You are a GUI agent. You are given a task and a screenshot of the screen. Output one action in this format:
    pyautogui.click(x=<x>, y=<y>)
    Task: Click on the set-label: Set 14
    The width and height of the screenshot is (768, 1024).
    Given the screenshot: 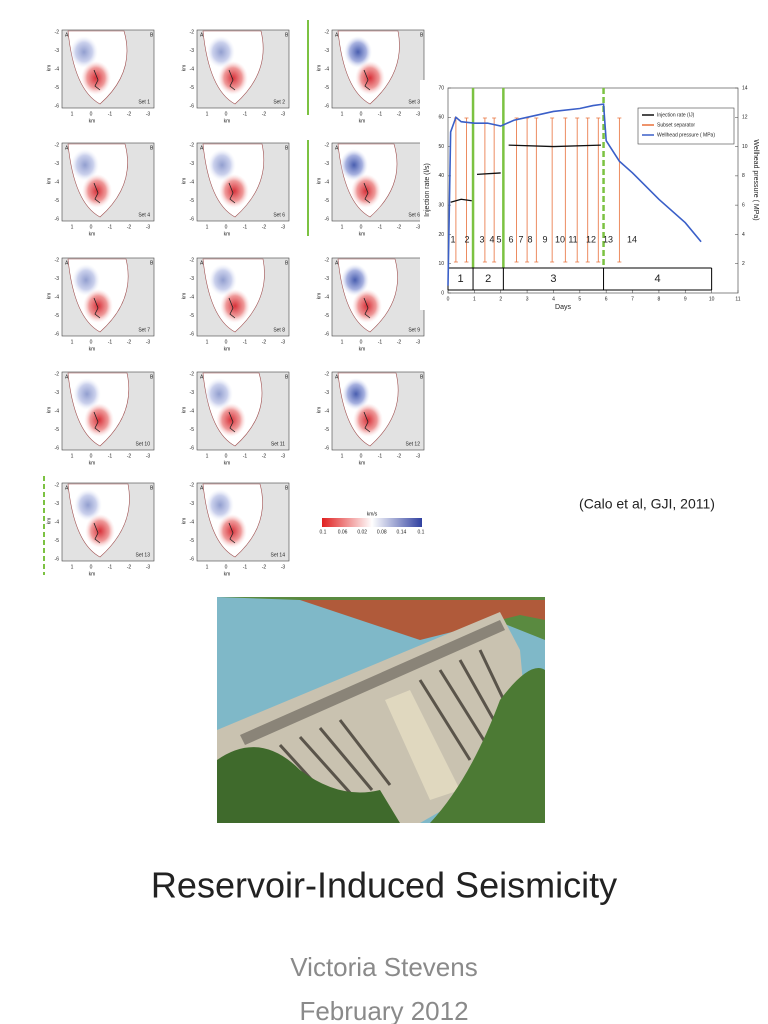 What is the action you would take?
    pyautogui.click(x=278, y=555)
    